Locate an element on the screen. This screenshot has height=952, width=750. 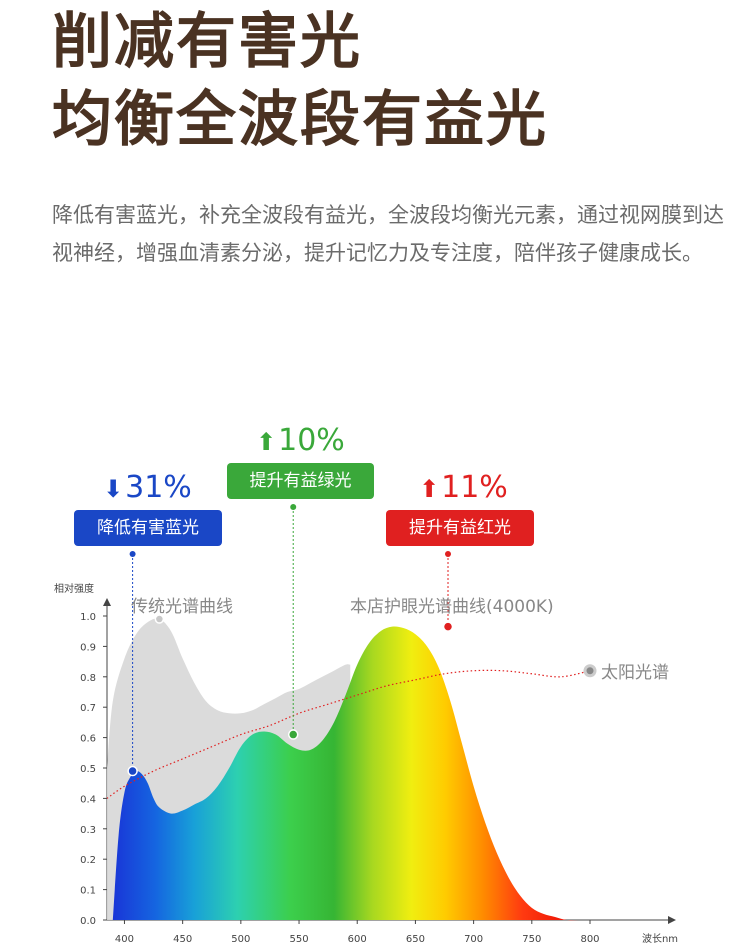
x-axis-title: 波长nm is located at coordinates (660, 938).